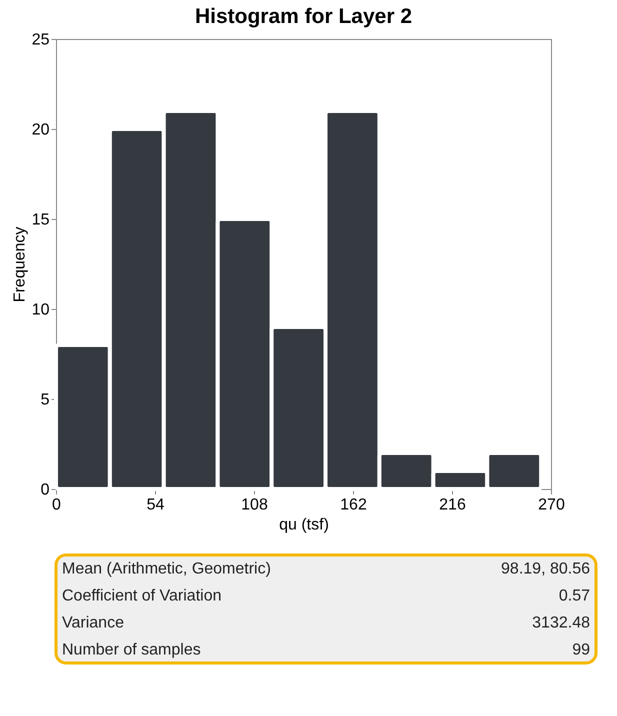 The width and height of the screenshot is (617, 716). I want to click on y-tick-label: 25, so click(41, 40).